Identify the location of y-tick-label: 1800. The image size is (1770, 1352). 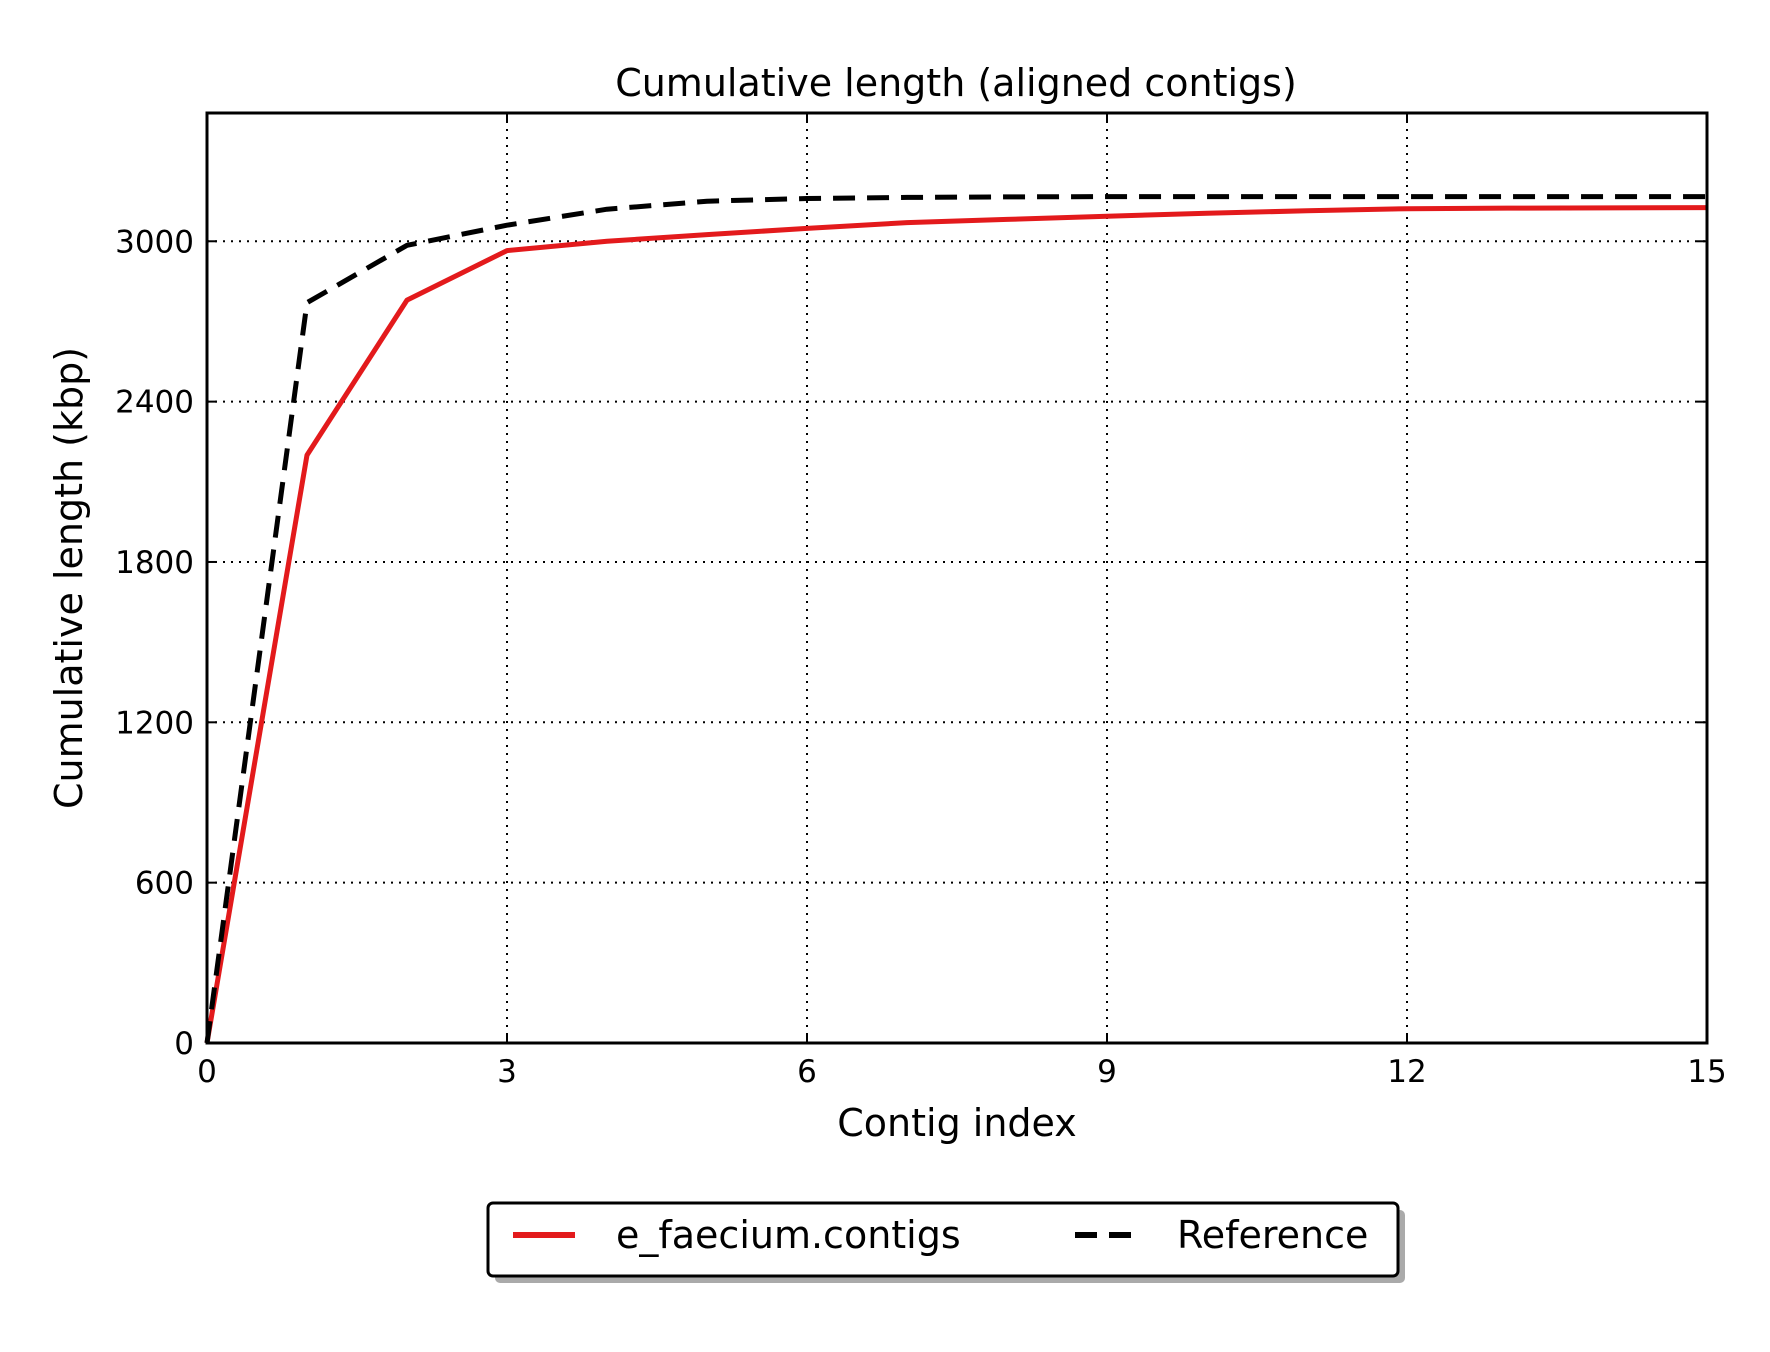
(154, 563).